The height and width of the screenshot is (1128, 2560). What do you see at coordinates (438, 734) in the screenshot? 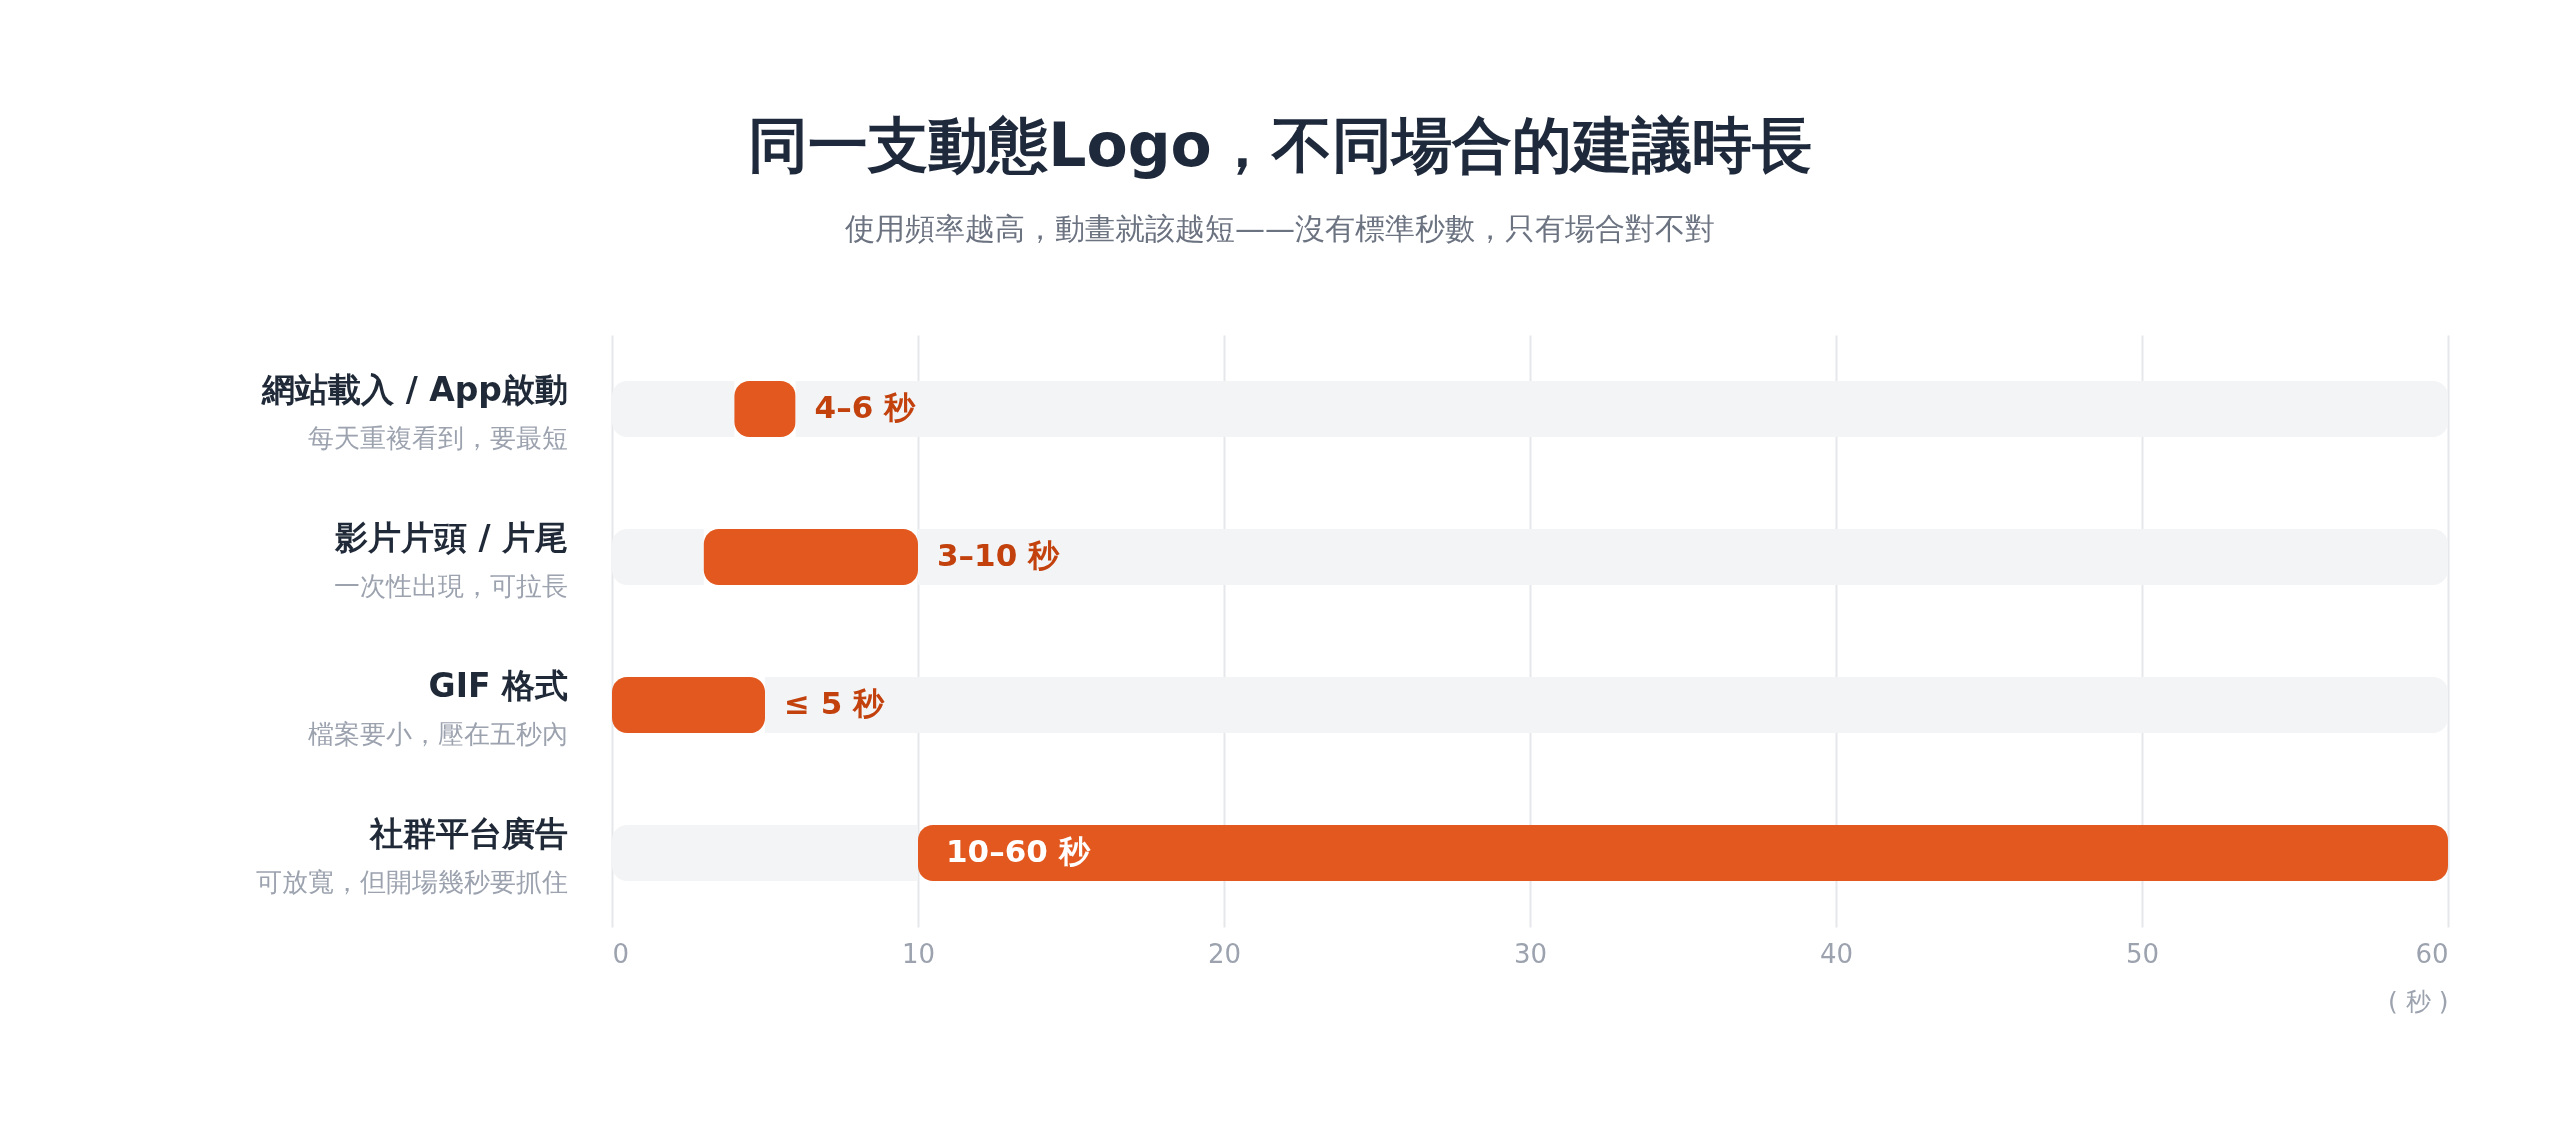
I see `text: 檔案要小，壓在五秒內` at bounding box center [438, 734].